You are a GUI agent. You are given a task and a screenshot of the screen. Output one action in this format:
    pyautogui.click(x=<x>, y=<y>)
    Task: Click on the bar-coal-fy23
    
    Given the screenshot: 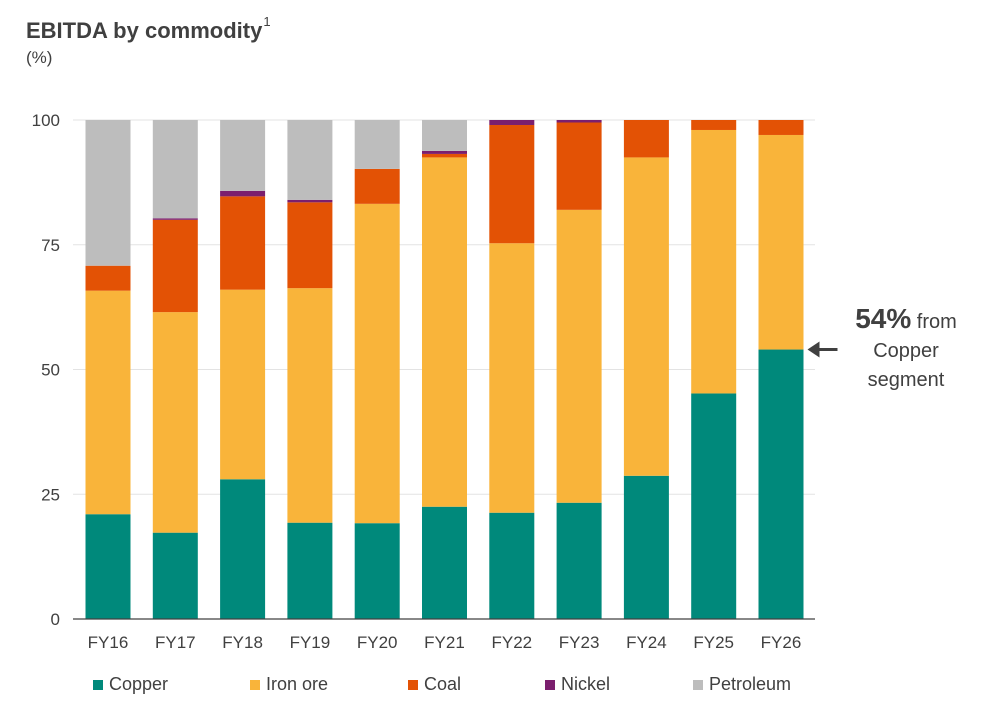 What is the action you would take?
    pyautogui.click(x=579, y=166)
    